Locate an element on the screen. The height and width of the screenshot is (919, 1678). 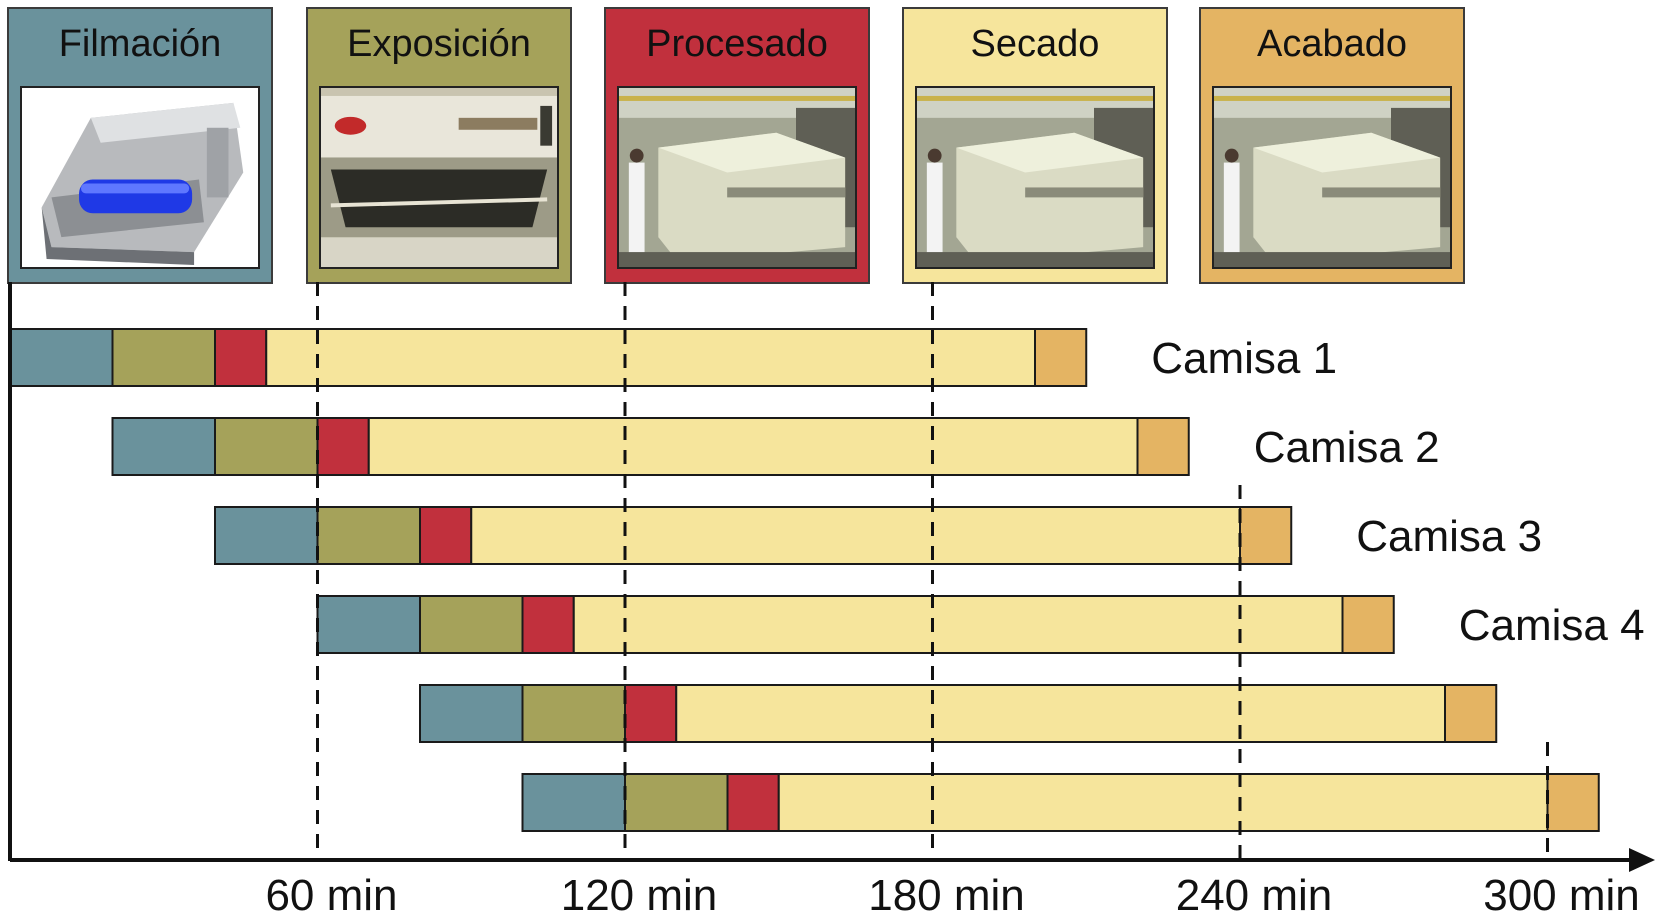
series-label: Camisa 1 is located at coordinates (1244, 358).